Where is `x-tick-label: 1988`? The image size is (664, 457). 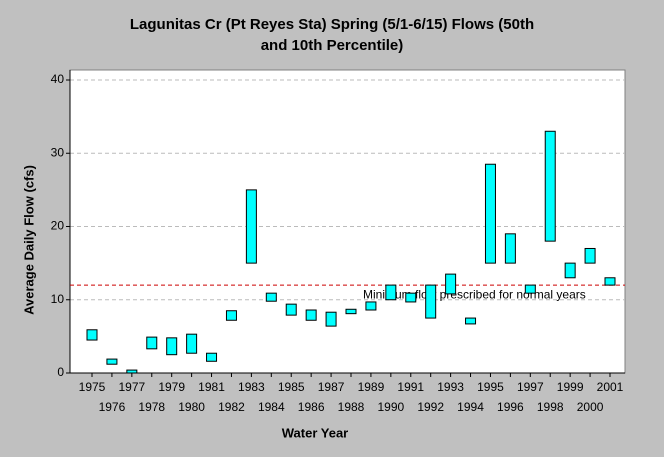 x-tick-label: 1988 is located at coordinates (351, 407).